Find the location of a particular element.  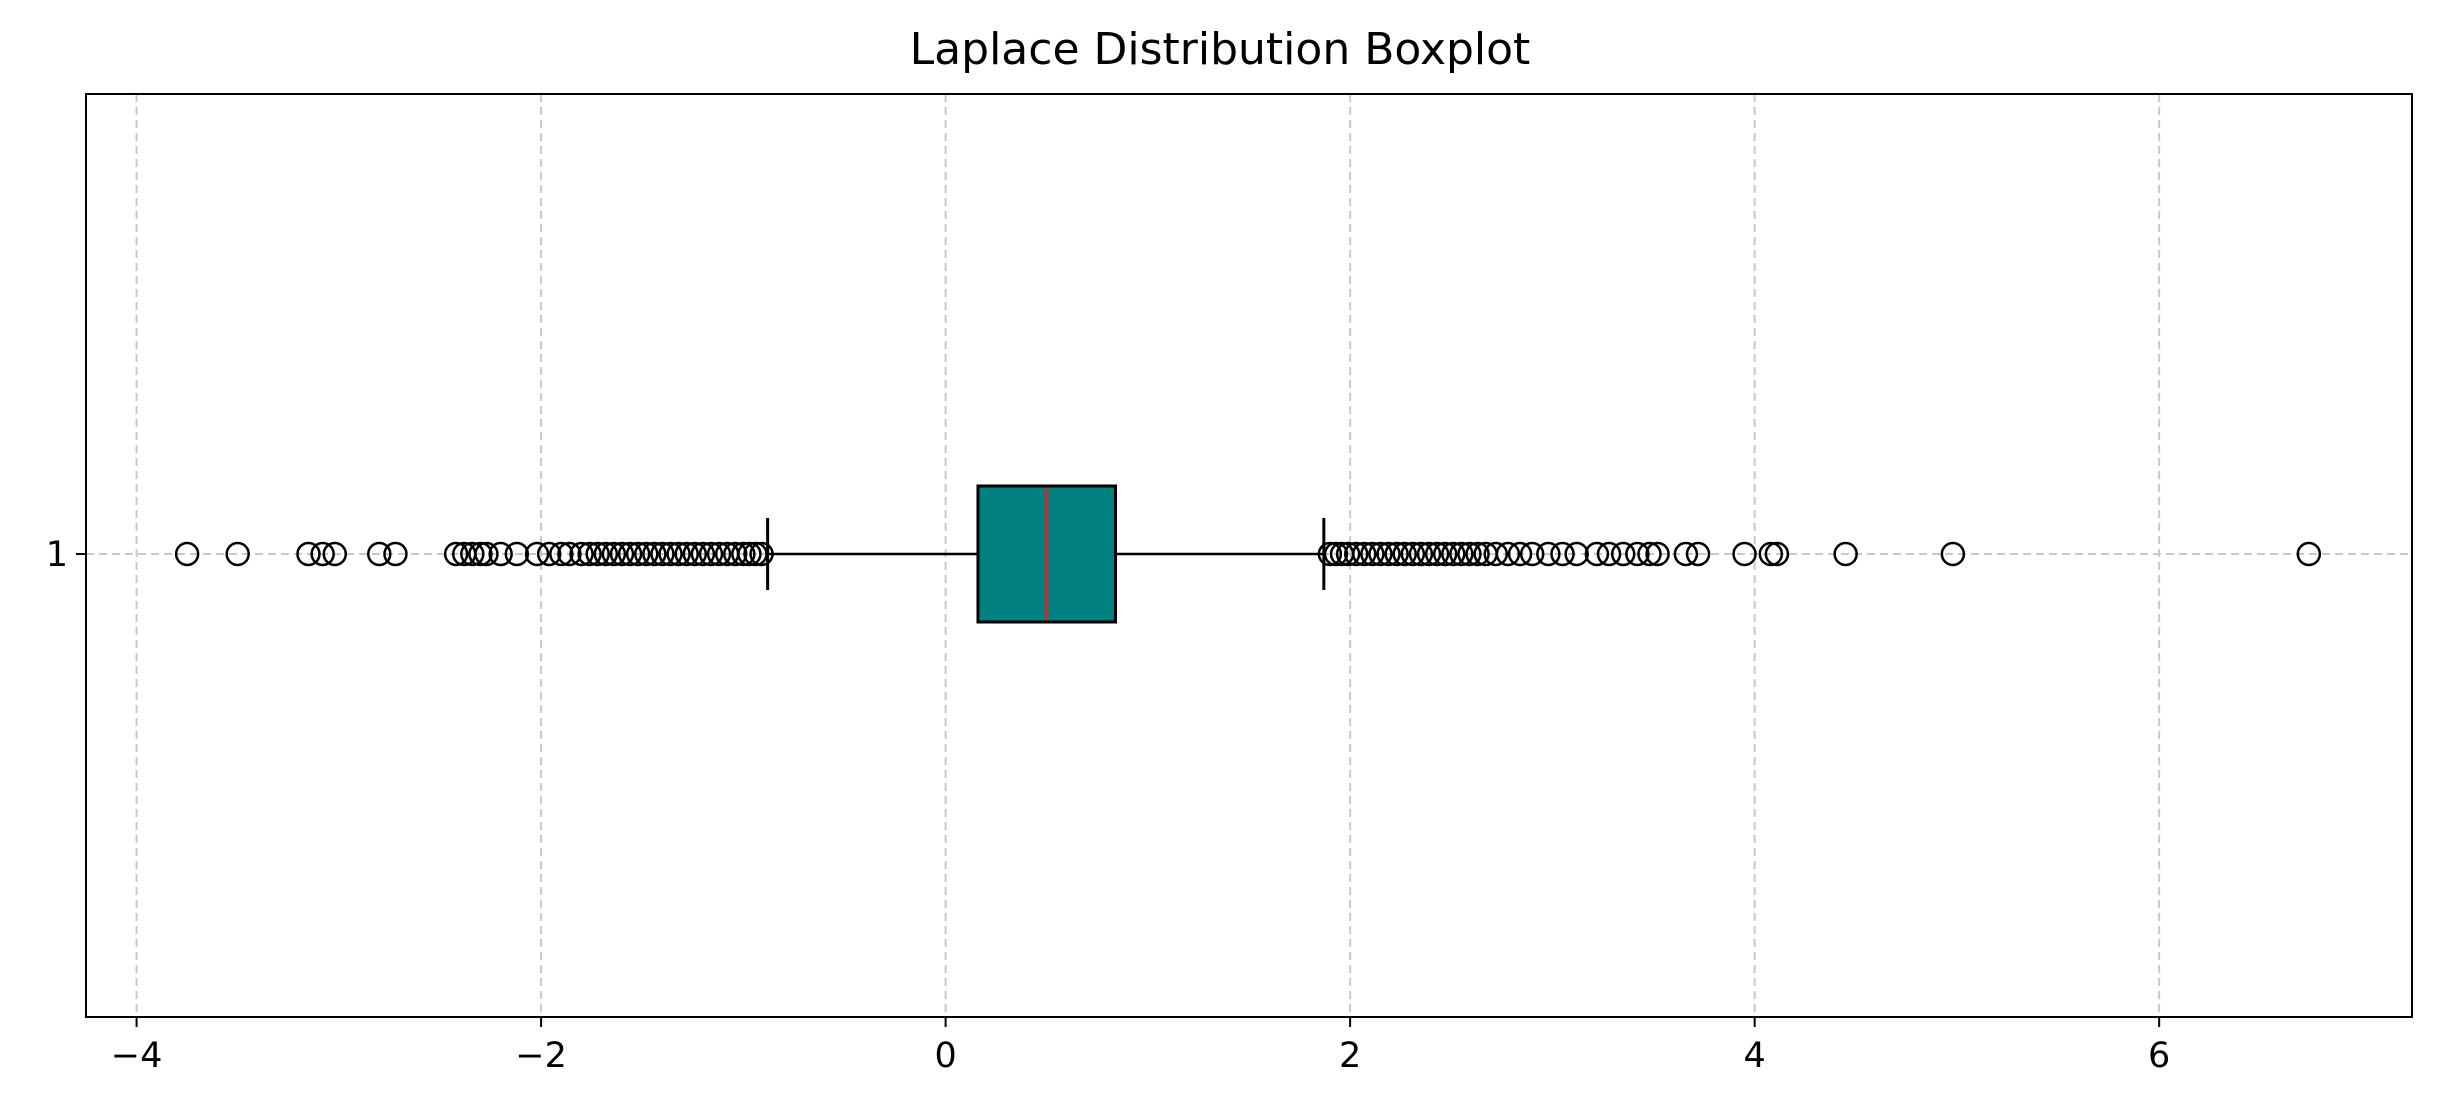

x-tick-label: 2 is located at coordinates (1350, 1056).